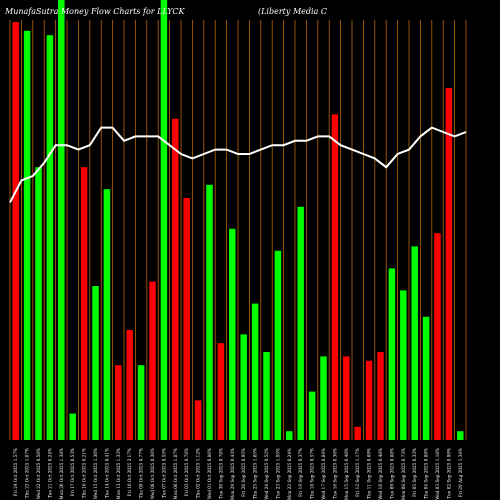 Image resolution: width=500 pixels, height=500 pixels. What do you see at coordinates (15, 472) in the screenshot?
I see `x-tick-label: Fri 24 Oct 2025 1.57%` at bounding box center [15, 472].